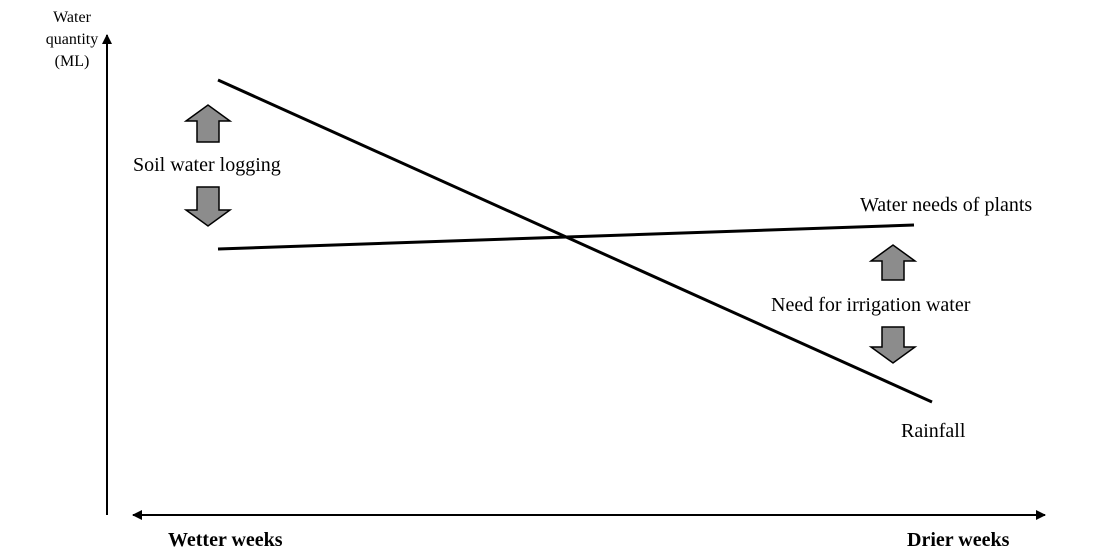  Describe the element at coordinates (72, 39) in the screenshot. I see `y-axis-label: quantity` at that location.